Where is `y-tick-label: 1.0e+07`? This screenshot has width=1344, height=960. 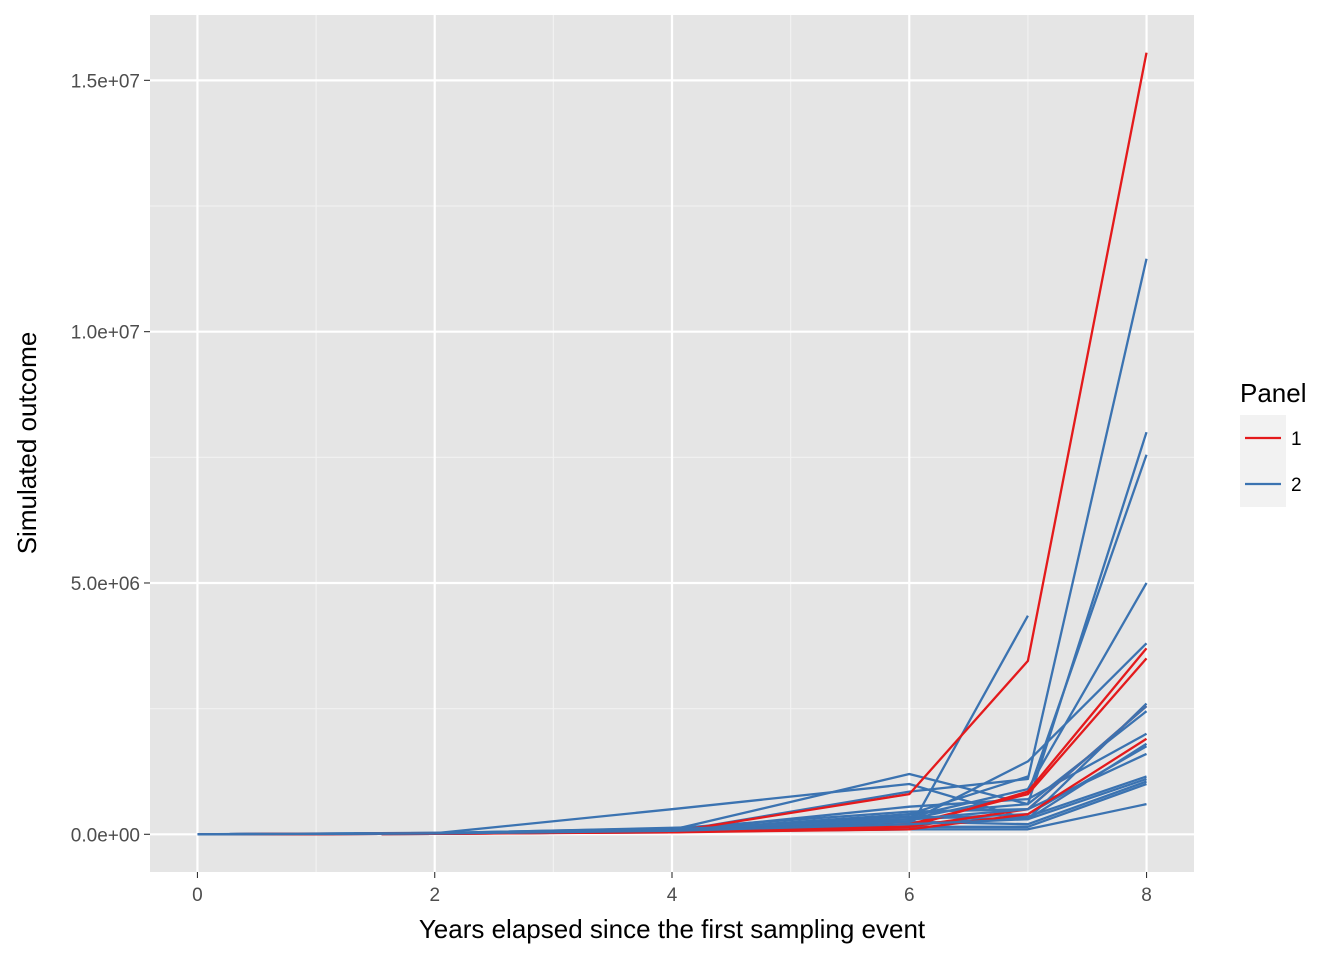 y-tick-label: 1.0e+07 is located at coordinates (105, 333).